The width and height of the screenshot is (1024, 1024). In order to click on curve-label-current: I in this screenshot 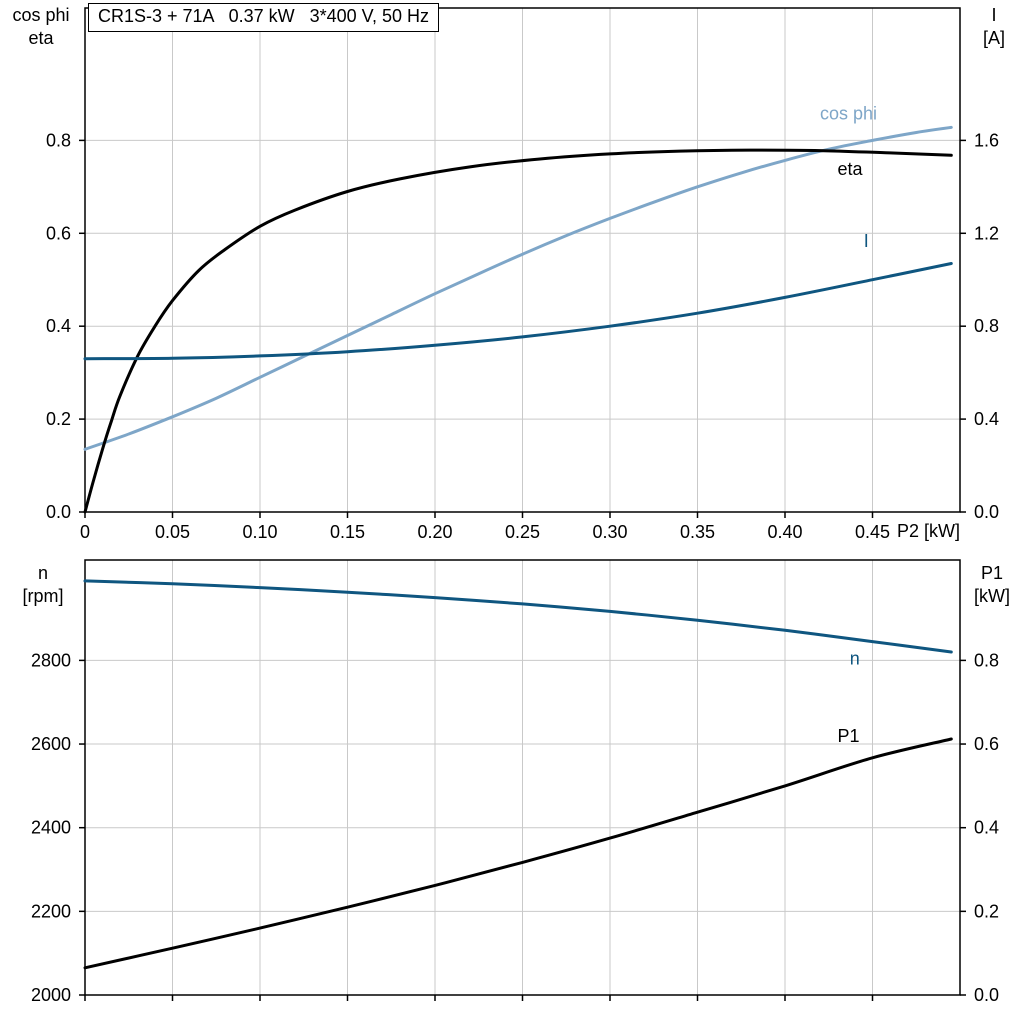, I will do `click(866, 241)`.